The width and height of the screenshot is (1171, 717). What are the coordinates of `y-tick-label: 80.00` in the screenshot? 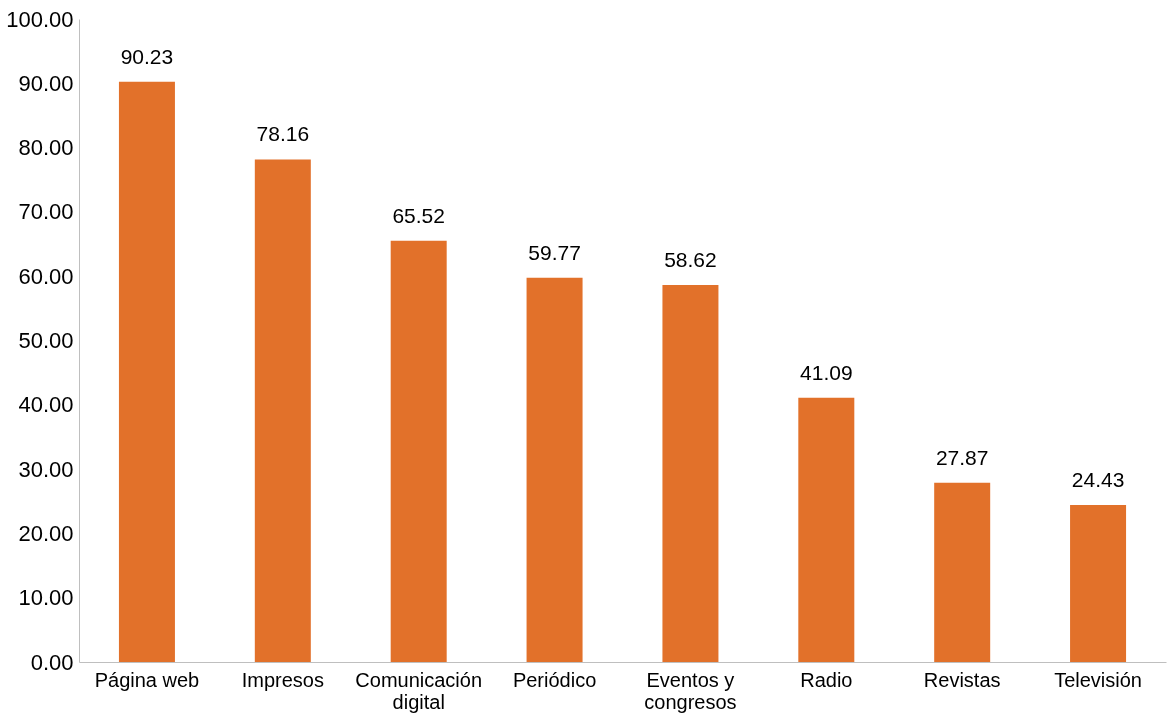 It's located at (46, 148).